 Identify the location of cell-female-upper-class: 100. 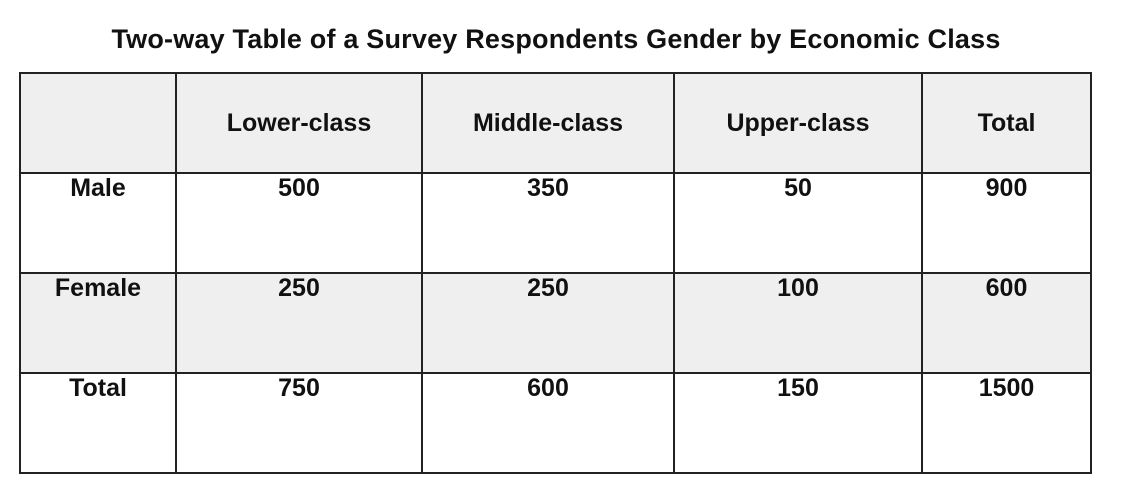
(798, 323).